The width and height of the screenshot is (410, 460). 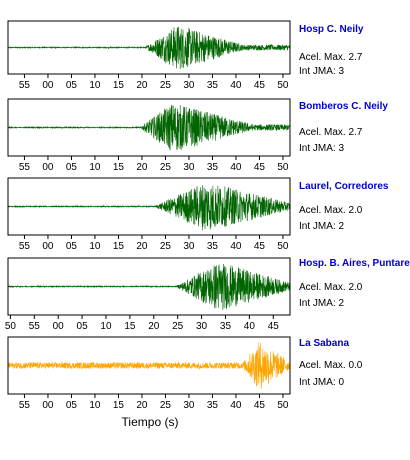 I want to click on max-acceleration-label: Acel. Max. 0.0, so click(x=331, y=365).